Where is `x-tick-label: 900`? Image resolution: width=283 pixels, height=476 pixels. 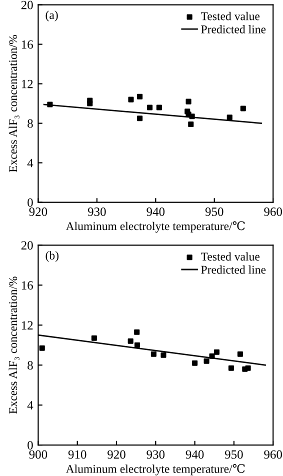
x-tick-label: 900 is located at coordinates (38, 454).